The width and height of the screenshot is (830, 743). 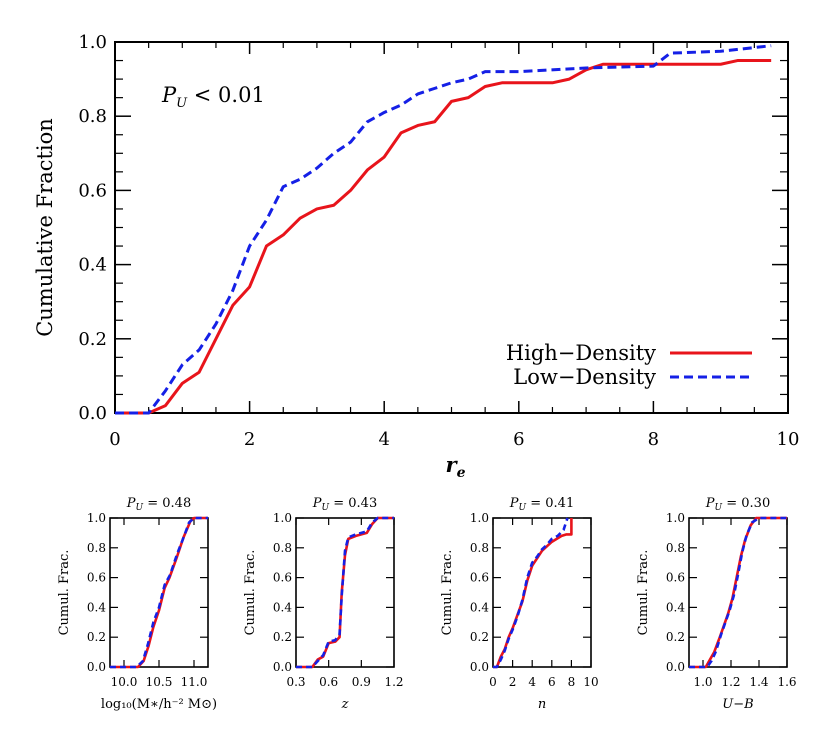 I want to click on panel-4-title: PU = 0.30, so click(x=737, y=504).